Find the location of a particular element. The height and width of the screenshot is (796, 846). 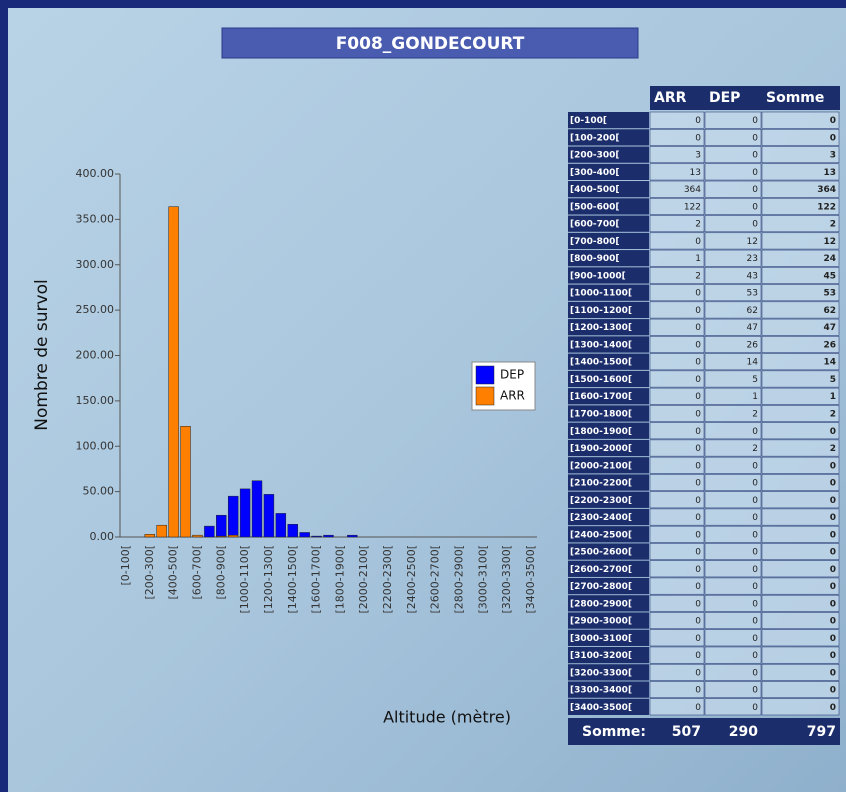

x-tick-label: [1400-1500[ is located at coordinates (292, 579).